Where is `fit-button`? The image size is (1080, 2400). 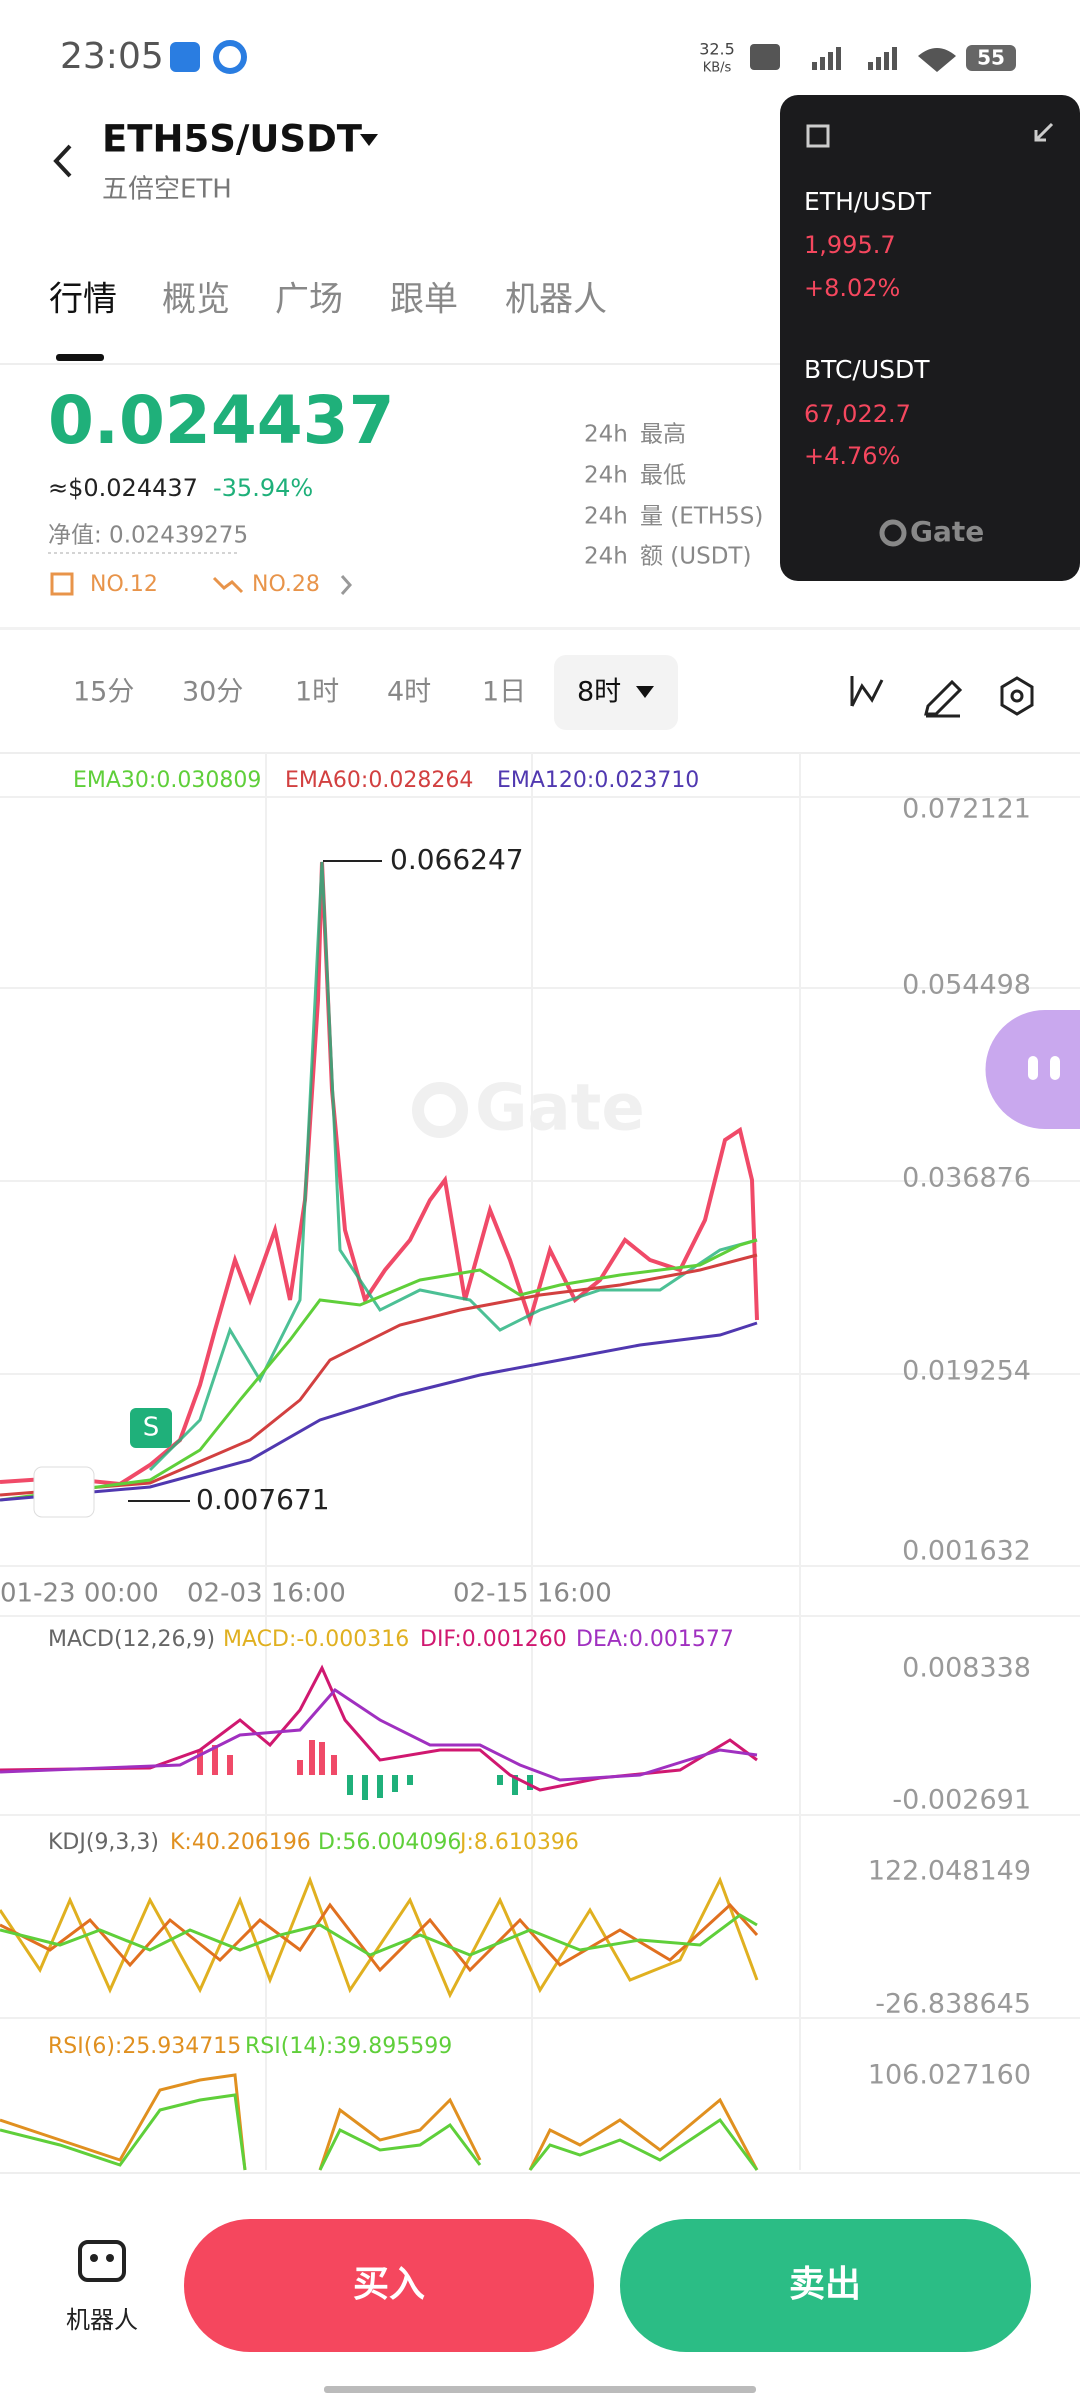
fit-button is located at coordinates (64, 1492).